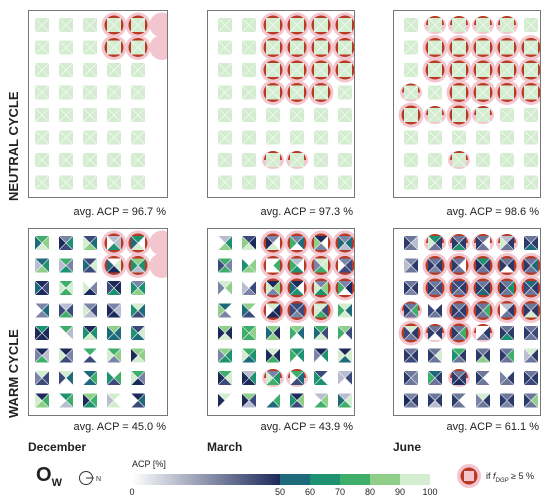 The height and width of the screenshot is (501, 550). I want to click on column-label-march: March, so click(225, 447).